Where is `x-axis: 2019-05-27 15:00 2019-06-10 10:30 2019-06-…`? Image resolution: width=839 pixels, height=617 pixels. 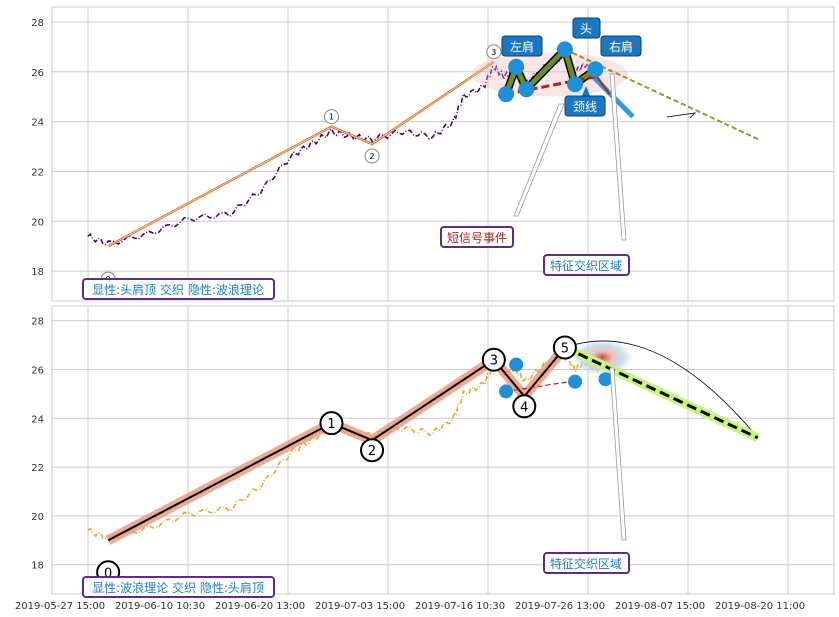
x-axis: 2019-05-27 15:00 2019-06-10 10:30 2019-06-… is located at coordinates (410, 606).